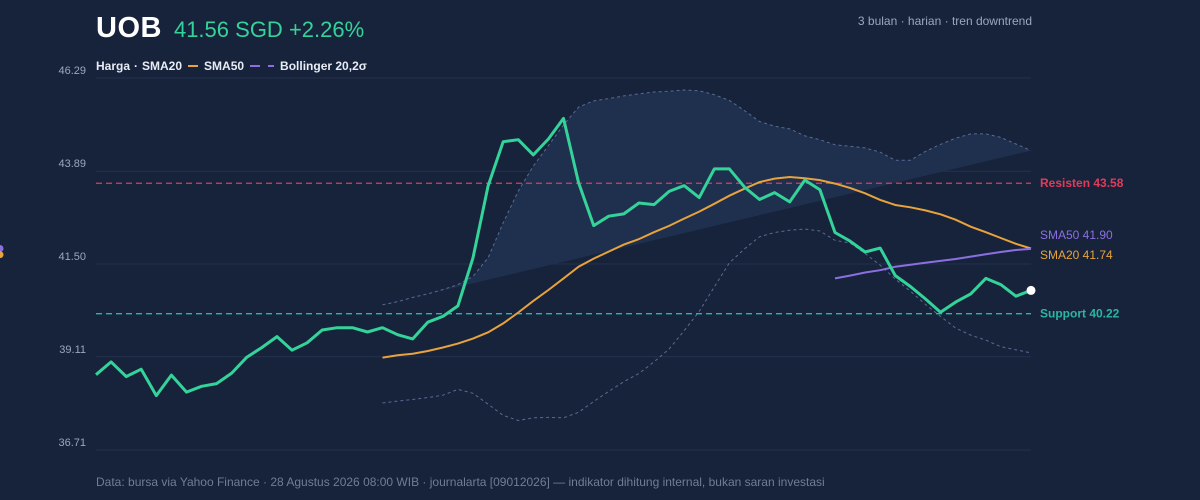 The width and height of the screenshot is (1200, 500). I want to click on legend-sma20-swatch, so click(193, 66).